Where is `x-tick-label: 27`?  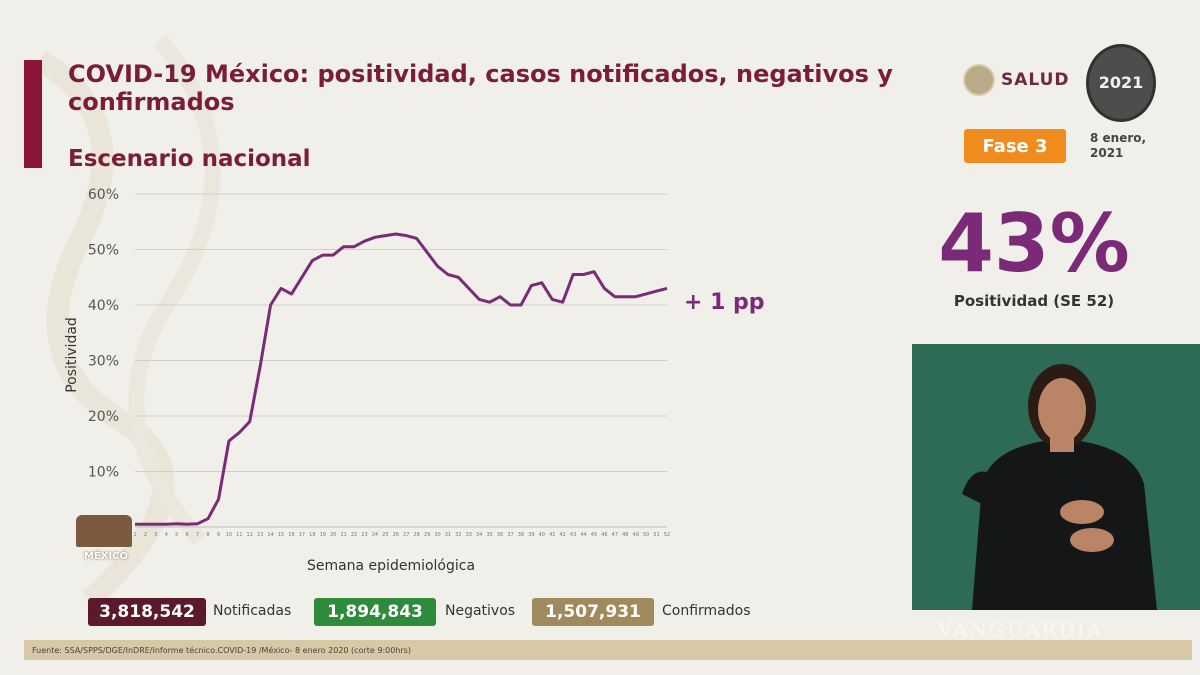 x-tick-label: 27 is located at coordinates (406, 535).